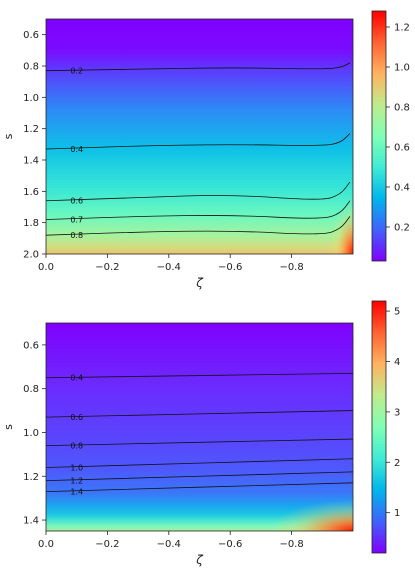  What do you see at coordinates (31, 223) in the screenshot?
I see `y-tick-label: 1.8` at bounding box center [31, 223].